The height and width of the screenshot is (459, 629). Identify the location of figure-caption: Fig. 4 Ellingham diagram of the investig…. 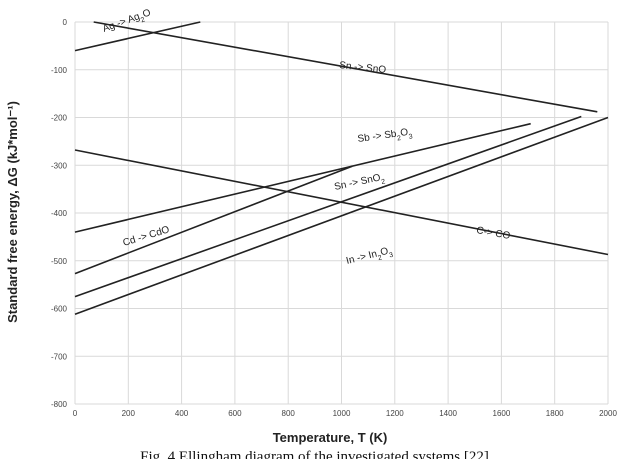
(314, 454).